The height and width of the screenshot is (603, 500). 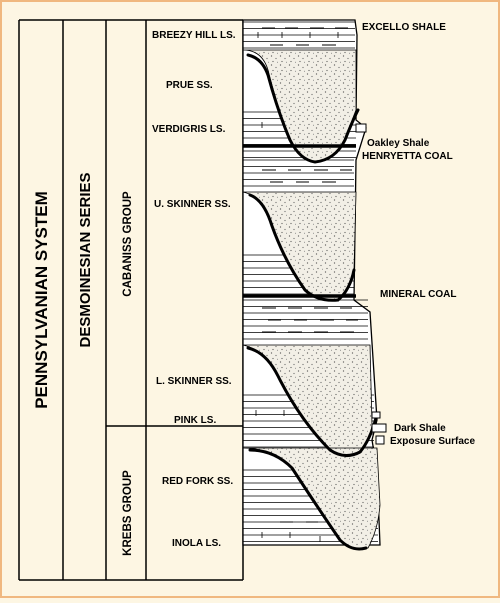 I want to click on inola-label: INOLA LS., so click(x=196, y=543).